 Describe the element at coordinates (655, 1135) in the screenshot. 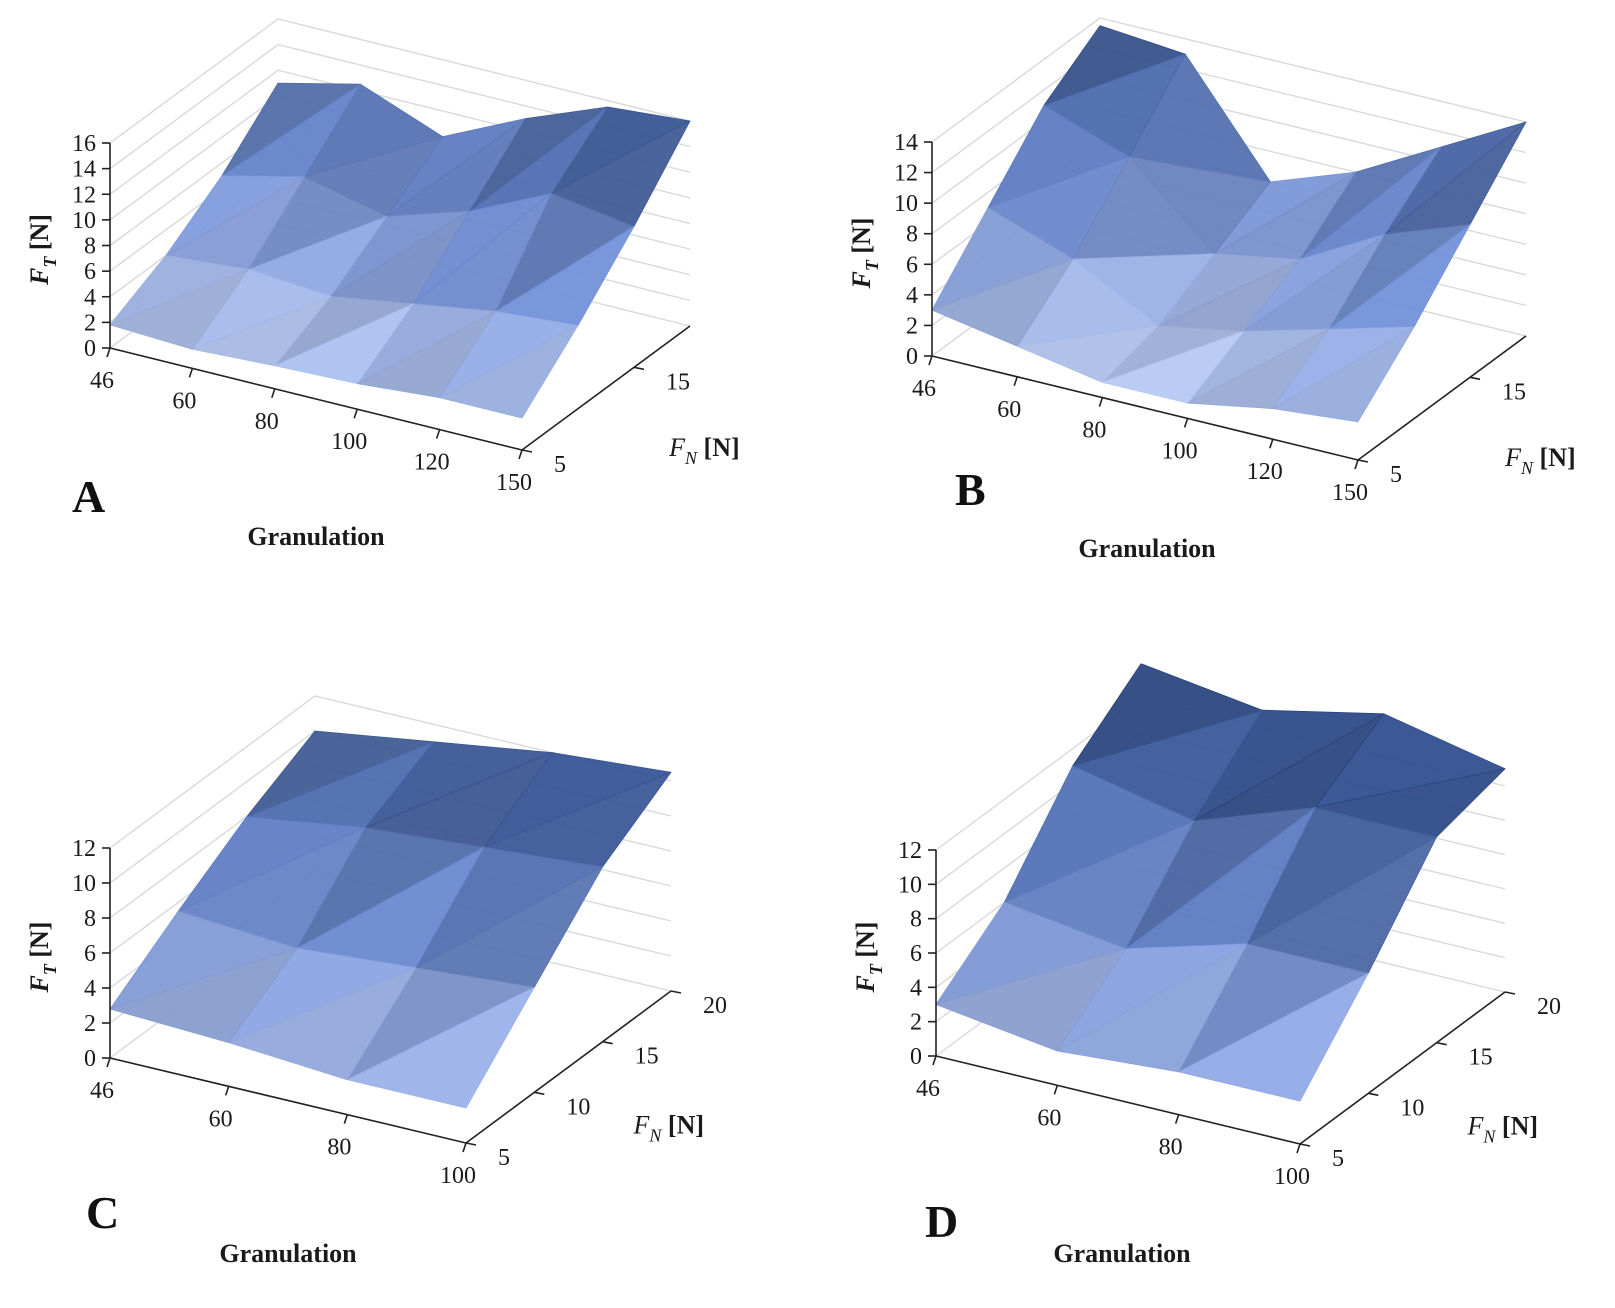

I see `y-axis-label-subscript: N` at that location.